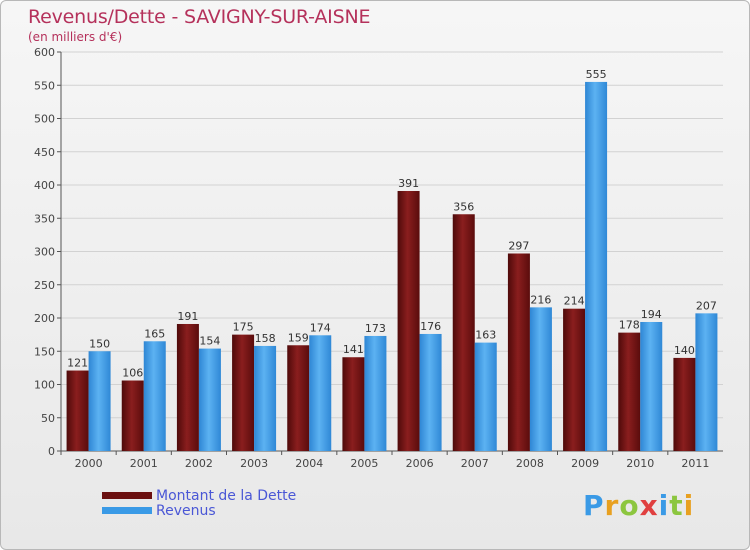 The height and width of the screenshot is (550, 750). I want to click on x-tick-label: 2009, so click(585, 463).